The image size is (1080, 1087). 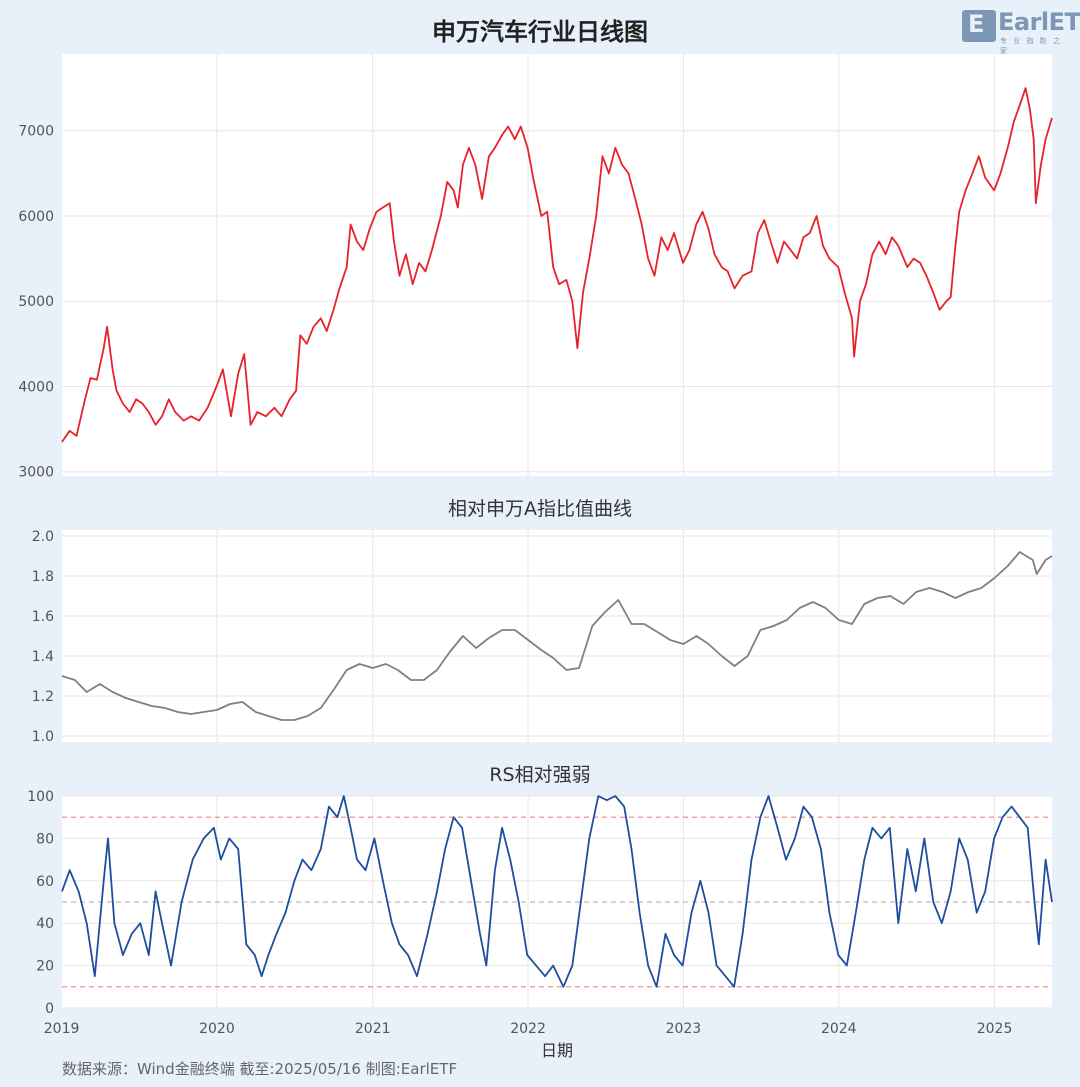 I want to click on x-tick-label: 2019, so click(x=62, y=1029).